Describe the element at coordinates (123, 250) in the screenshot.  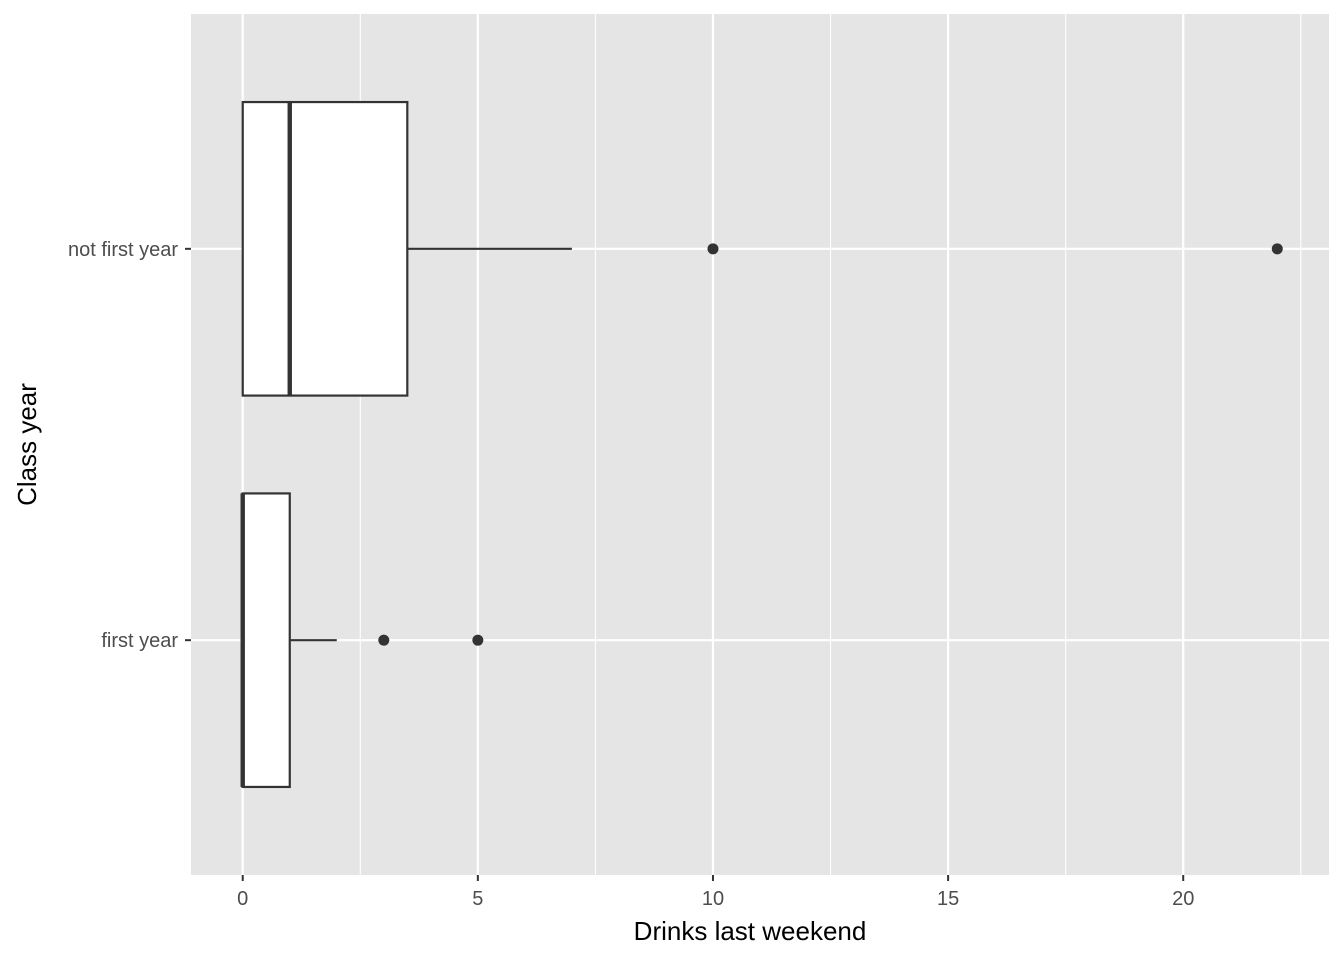
I see `y-tick-label: not first year` at that location.